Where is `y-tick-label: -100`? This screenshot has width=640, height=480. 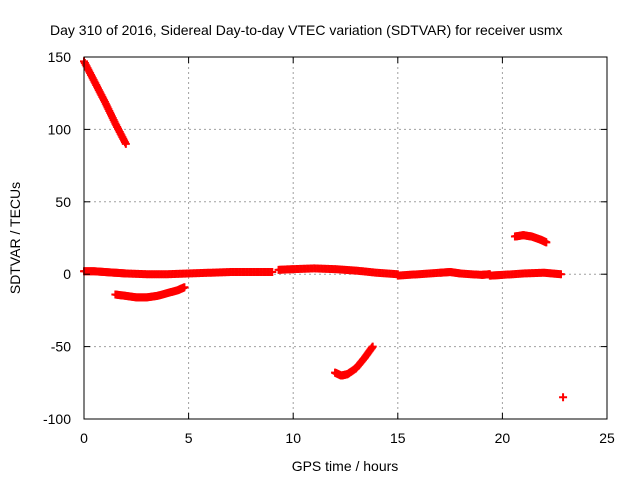
y-tick-label: -100 is located at coordinates (57, 419).